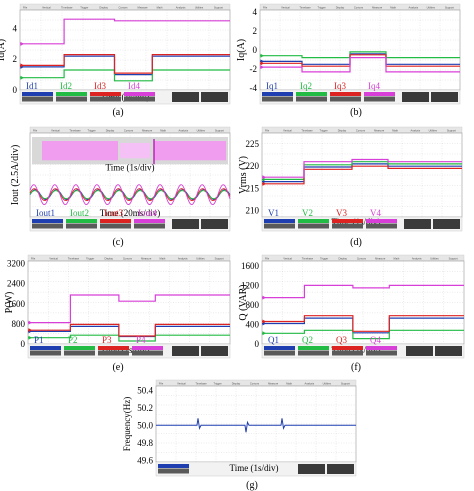 The image size is (474, 491). What do you see at coordinates (356, 112) in the screenshot?
I see `panel-caption: (b)` at bounding box center [356, 112].